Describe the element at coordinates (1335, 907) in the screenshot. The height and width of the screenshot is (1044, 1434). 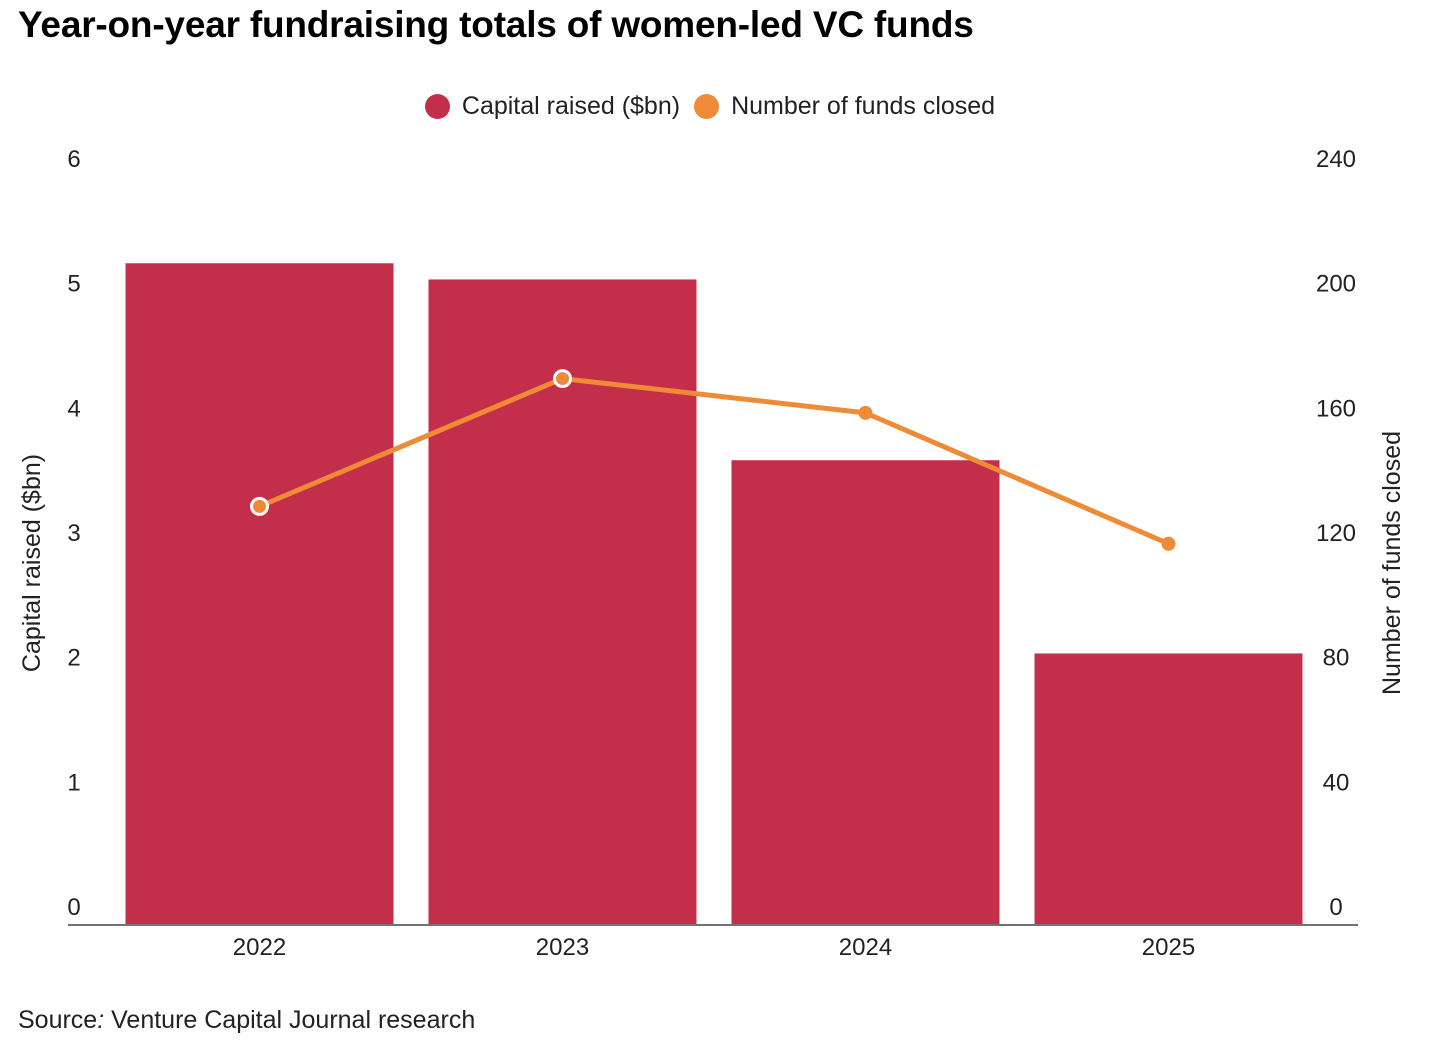
I see `y-tick-label-right: 0` at that location.